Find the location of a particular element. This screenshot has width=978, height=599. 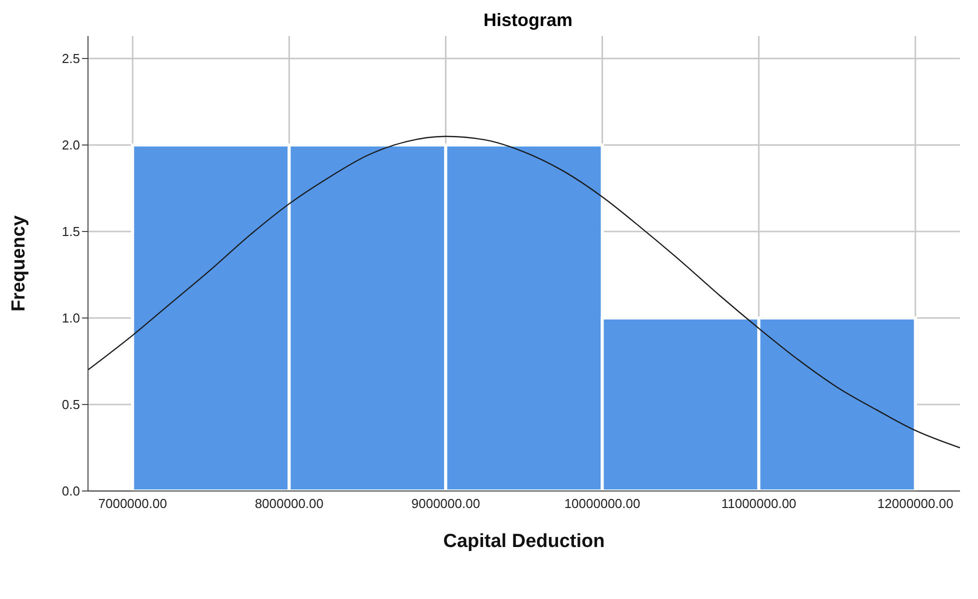

chart-title: Histogram is located at coordinates (528, 20).